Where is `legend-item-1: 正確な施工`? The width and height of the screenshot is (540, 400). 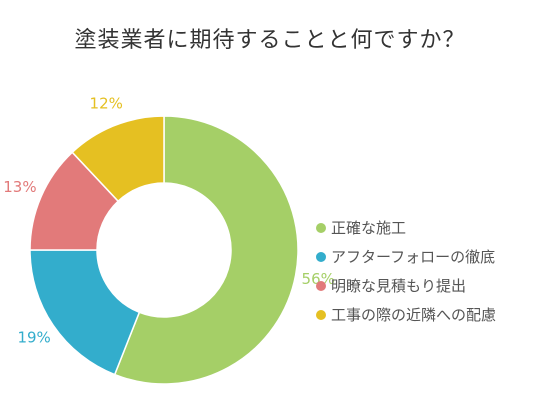 legend-item-1: 正確な施工 is located at coordinates (406, 227).